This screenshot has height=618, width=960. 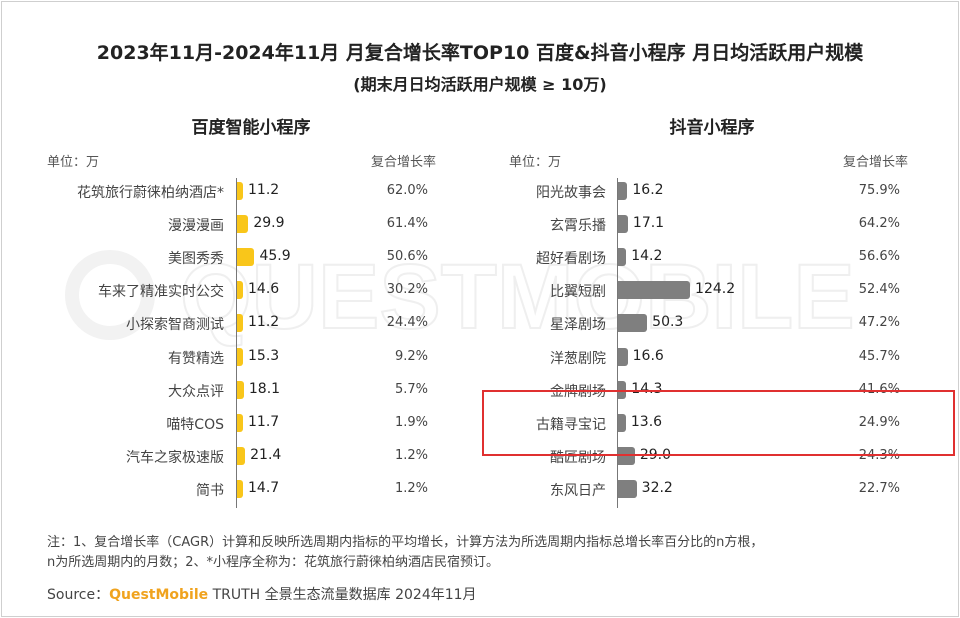 I want to click on baidu-row: 喵特COS 11.7 1.9%, so click(x=240, y=422).